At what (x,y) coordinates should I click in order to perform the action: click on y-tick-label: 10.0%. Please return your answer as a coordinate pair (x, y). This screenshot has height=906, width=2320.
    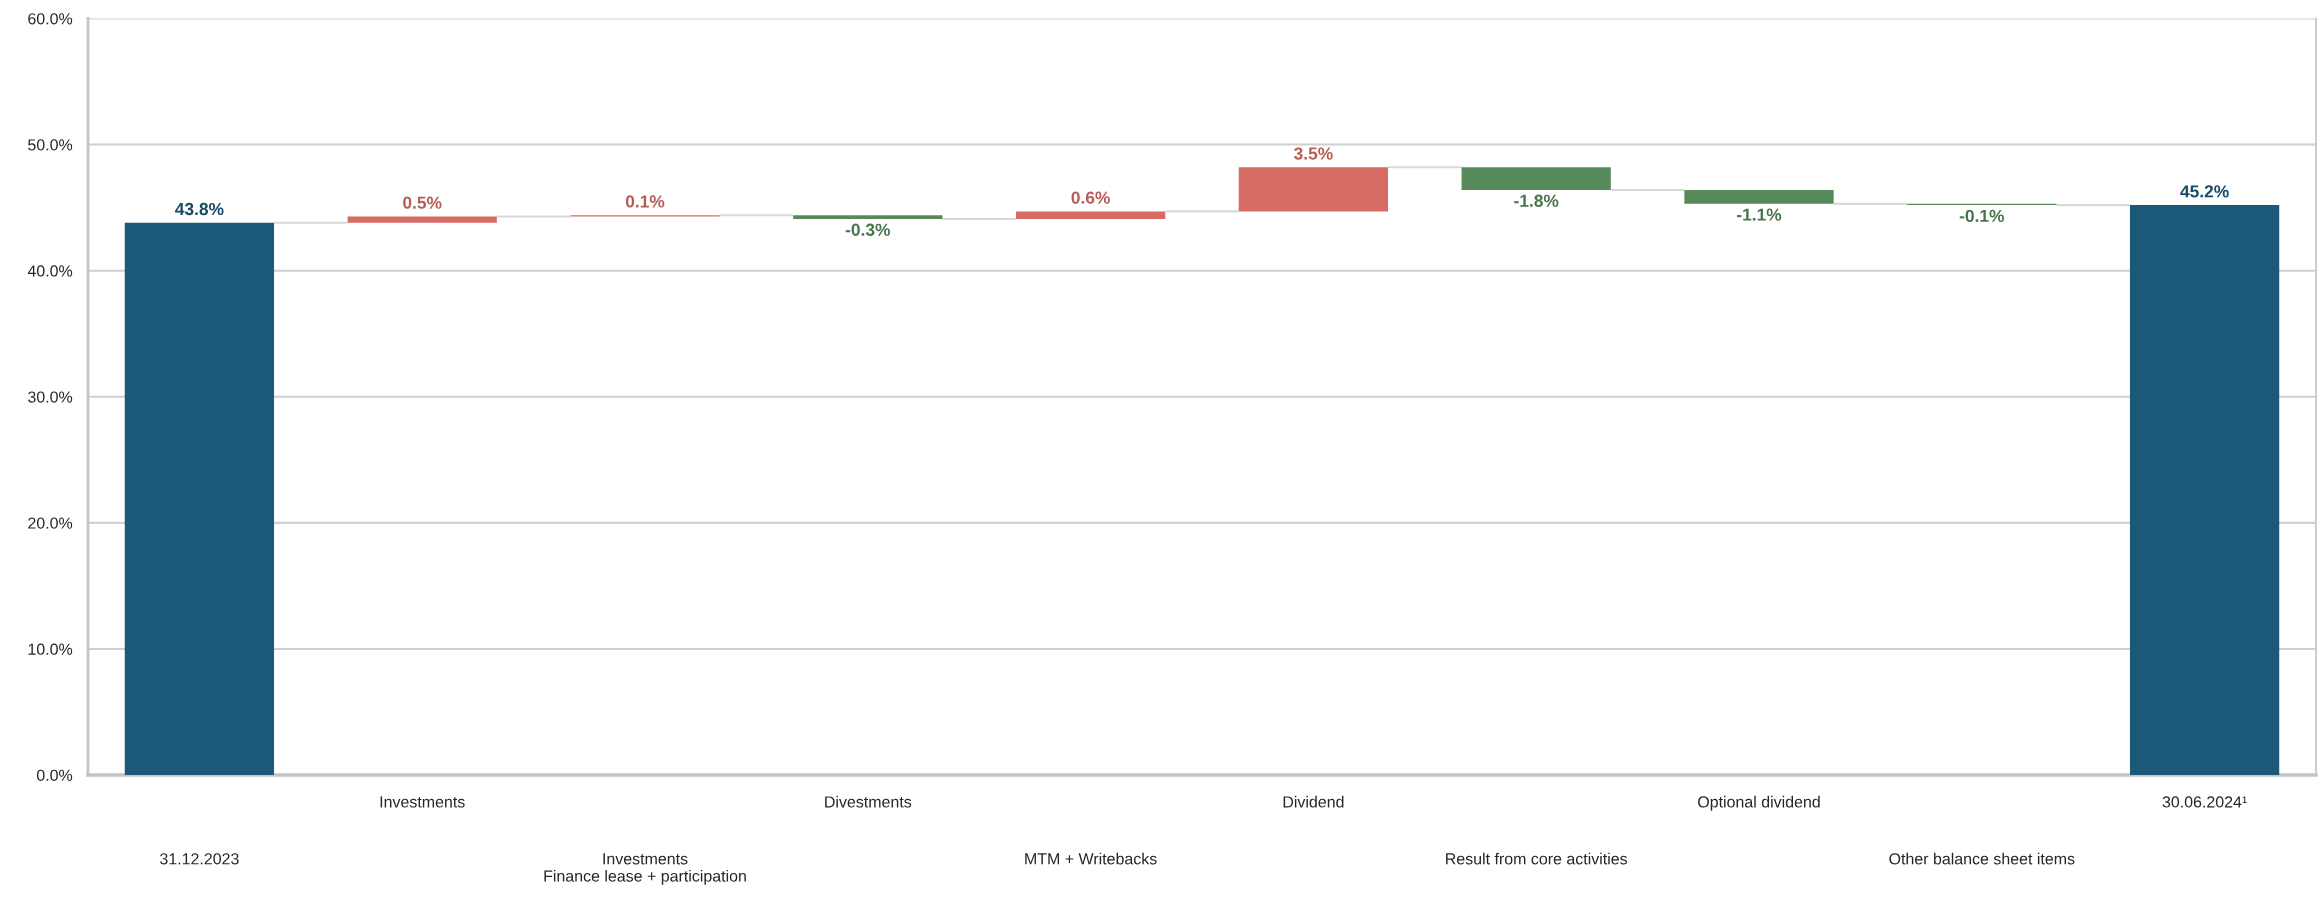
    Looking at the image, I should click on (50, 649).